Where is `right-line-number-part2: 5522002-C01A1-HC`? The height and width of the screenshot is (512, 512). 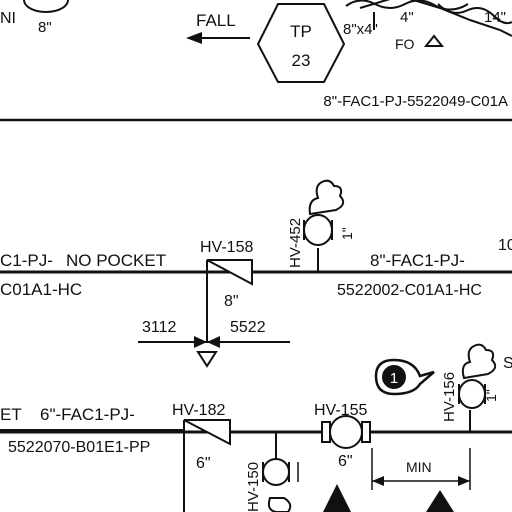
right-line-number-part2: 5522002-C01A1-HC is located at coordinates (409, 290).